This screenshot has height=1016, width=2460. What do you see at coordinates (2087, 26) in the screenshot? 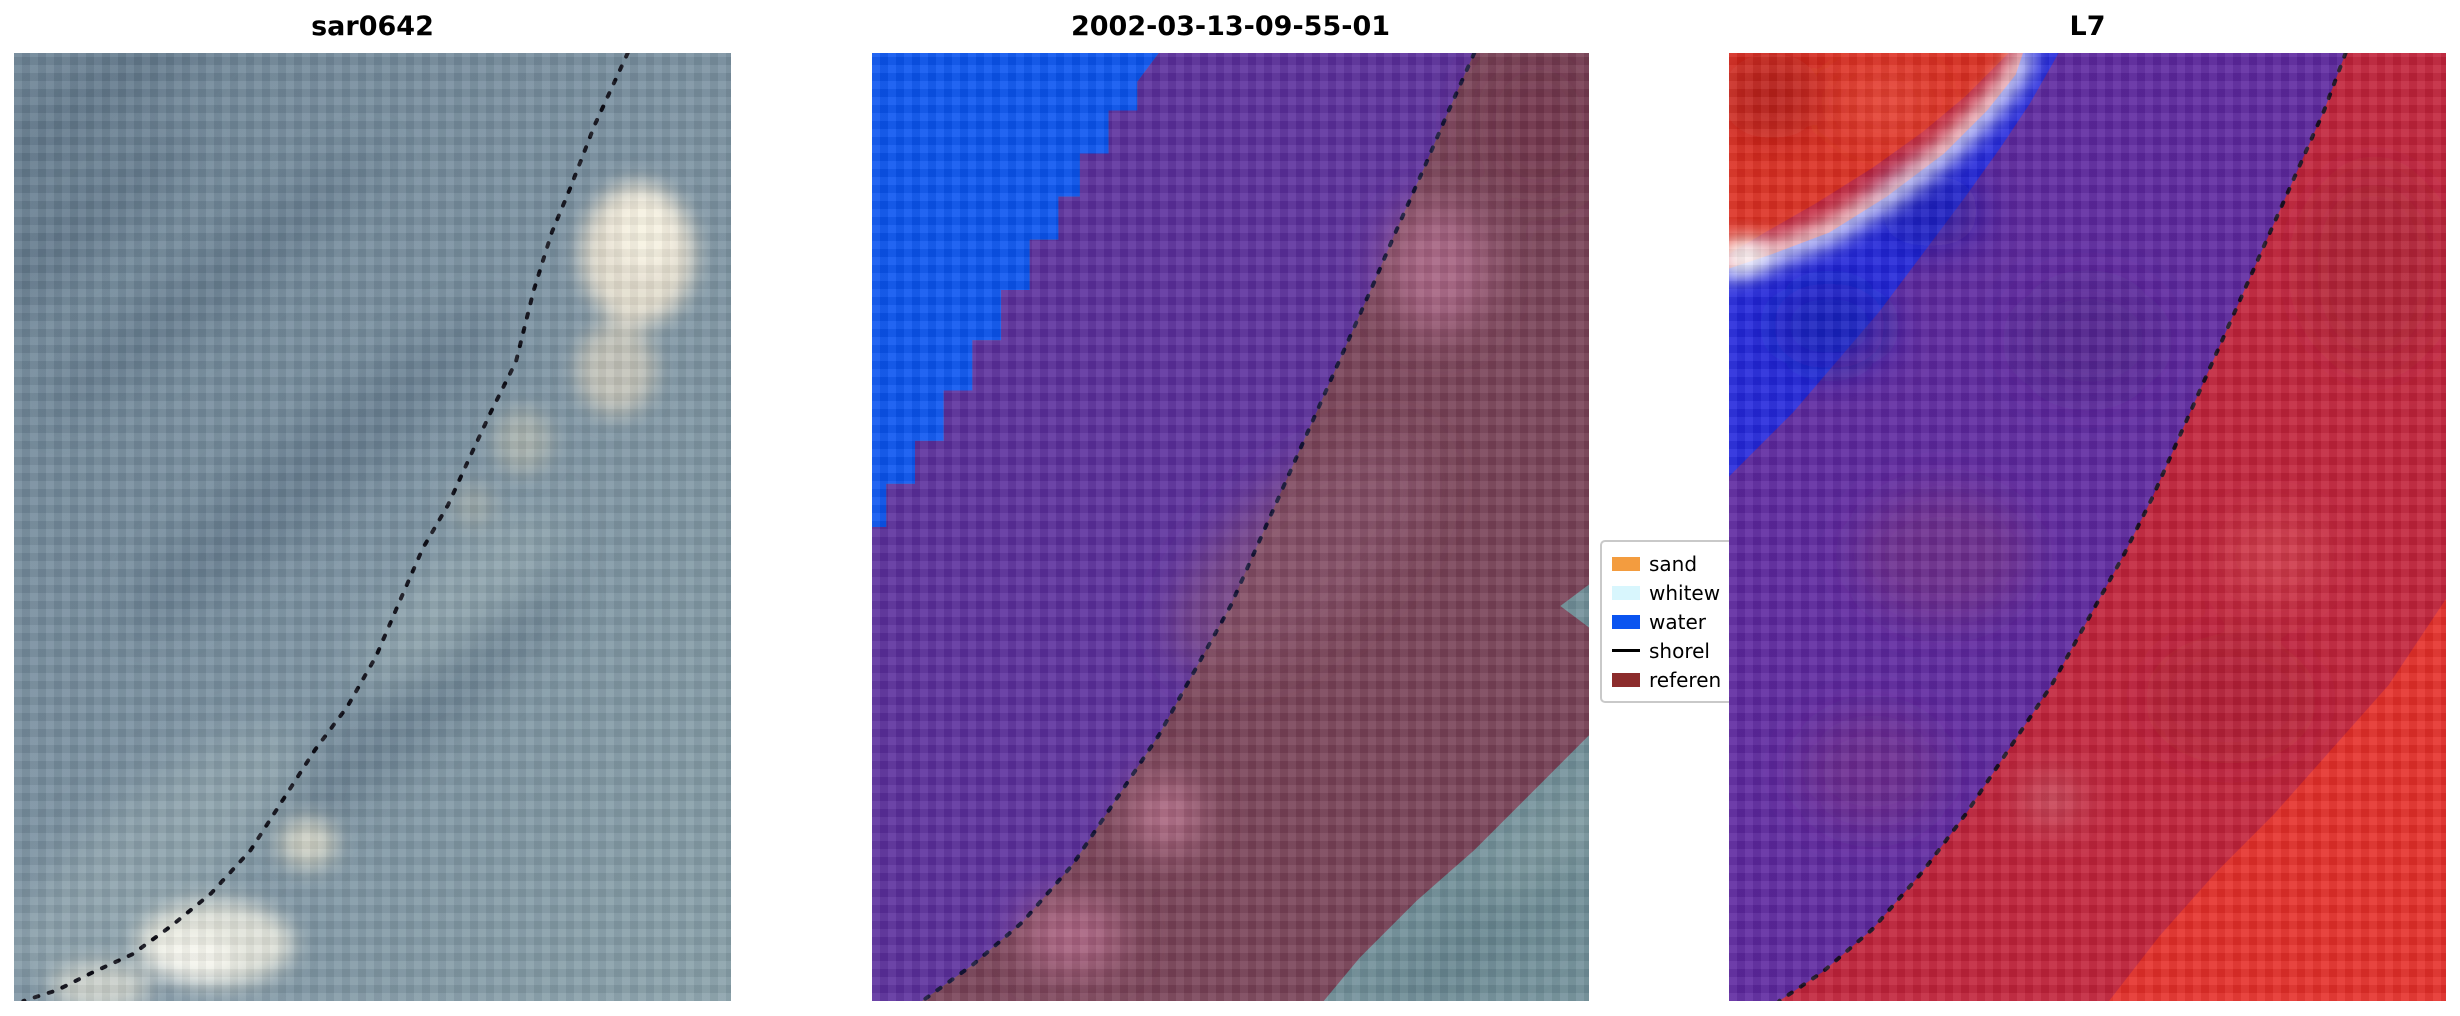
I see `panel-title-l7: L7` at bounding box center [2087, 26].